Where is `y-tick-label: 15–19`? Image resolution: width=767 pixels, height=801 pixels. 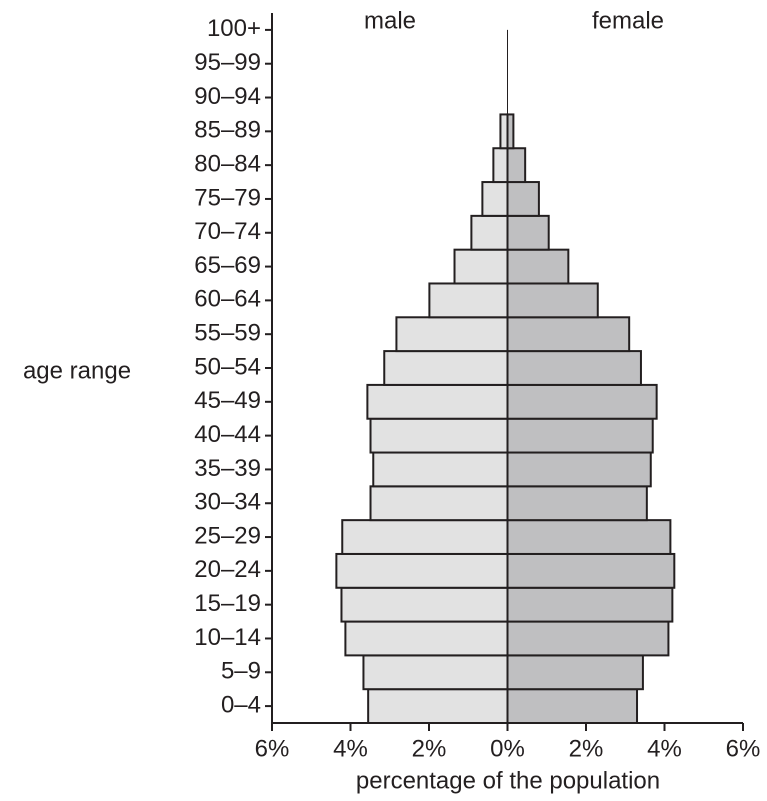 y-tick-label: 15–19 is located at coordinates (227, 603).